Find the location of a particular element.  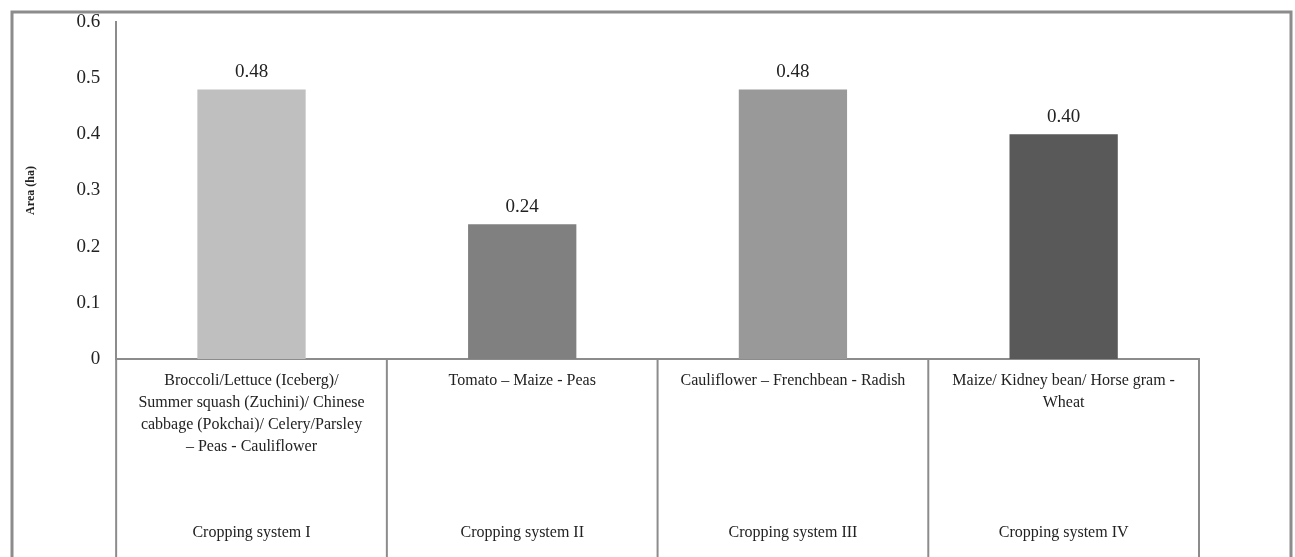

y-tick-label: 0.2 is located at coordinates (88, 245).